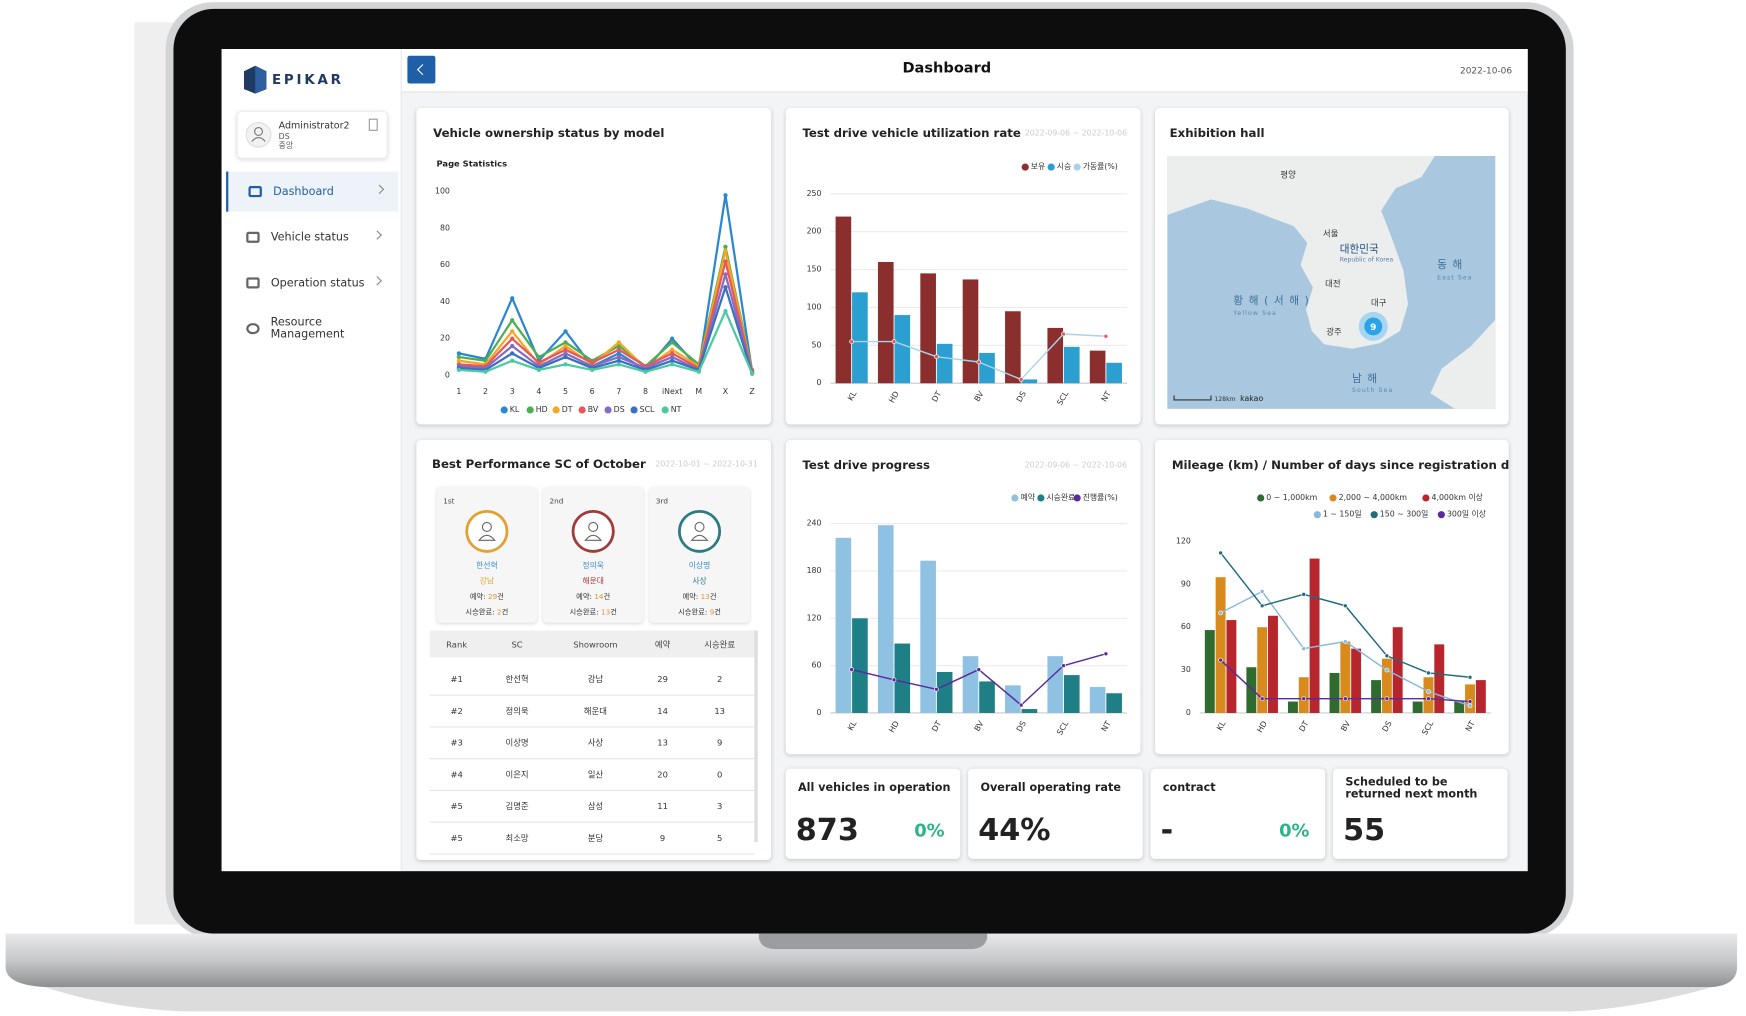 The width and height of the screenshot is (1746, 1016). I want to click on nav-item: Dashboard, so click(312, 191).